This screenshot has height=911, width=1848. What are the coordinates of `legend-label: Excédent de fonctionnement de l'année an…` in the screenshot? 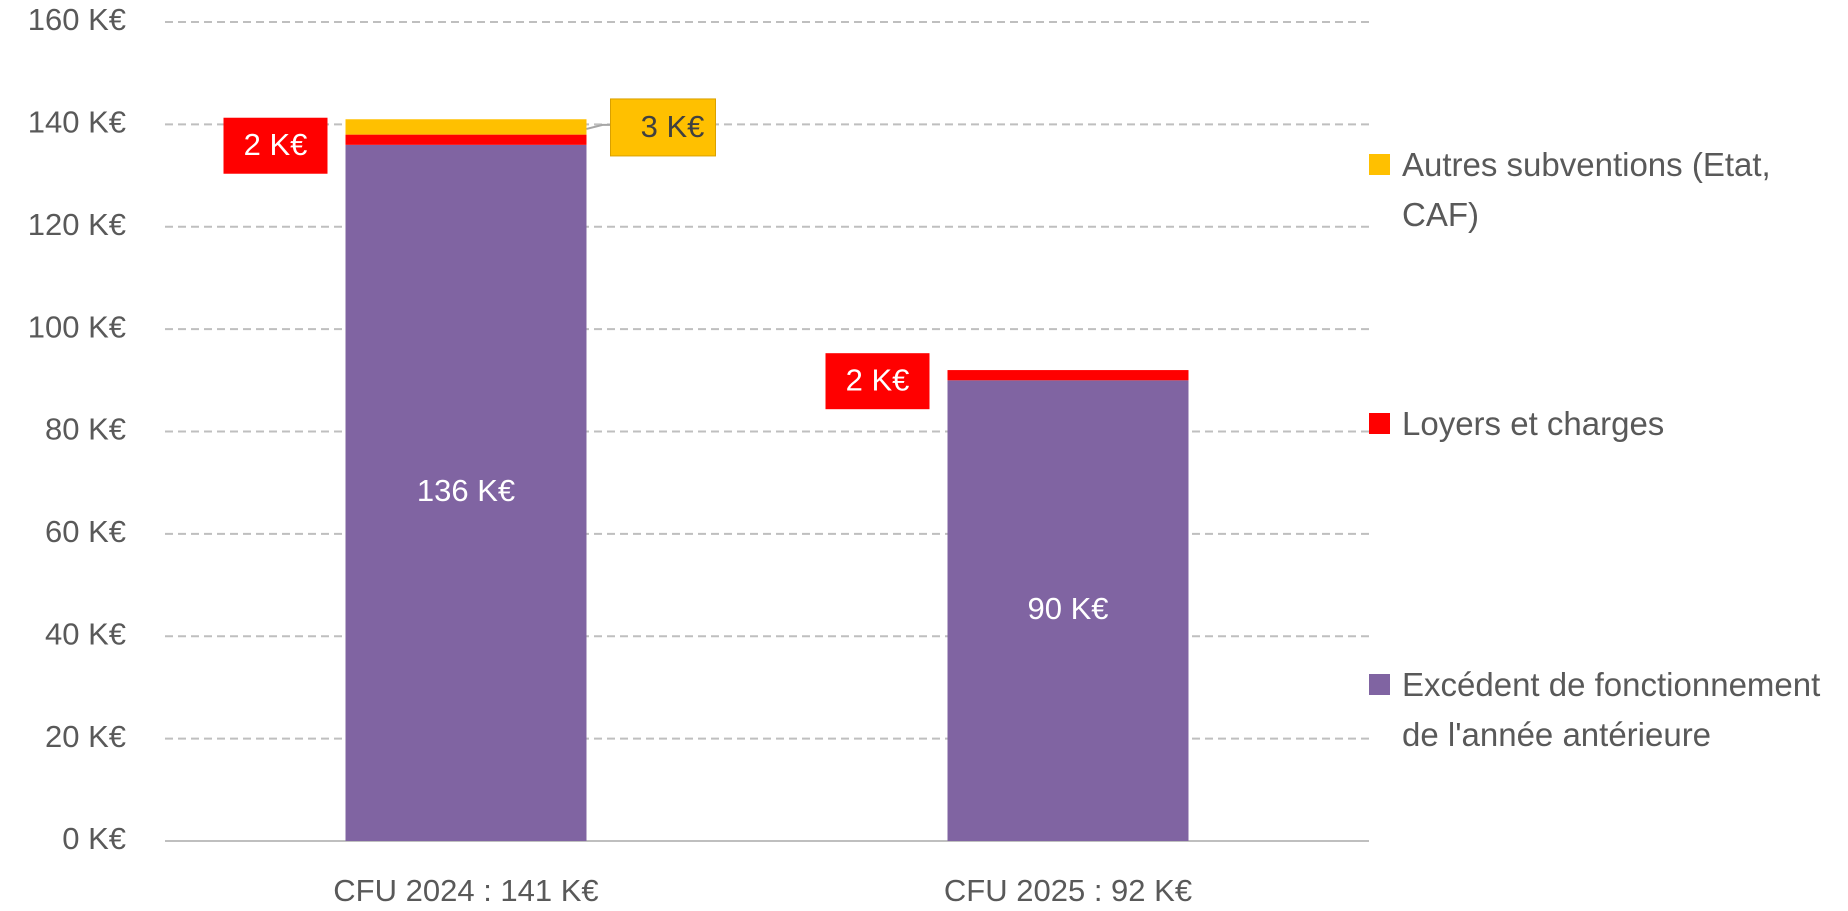 It's located at (1611, 709).